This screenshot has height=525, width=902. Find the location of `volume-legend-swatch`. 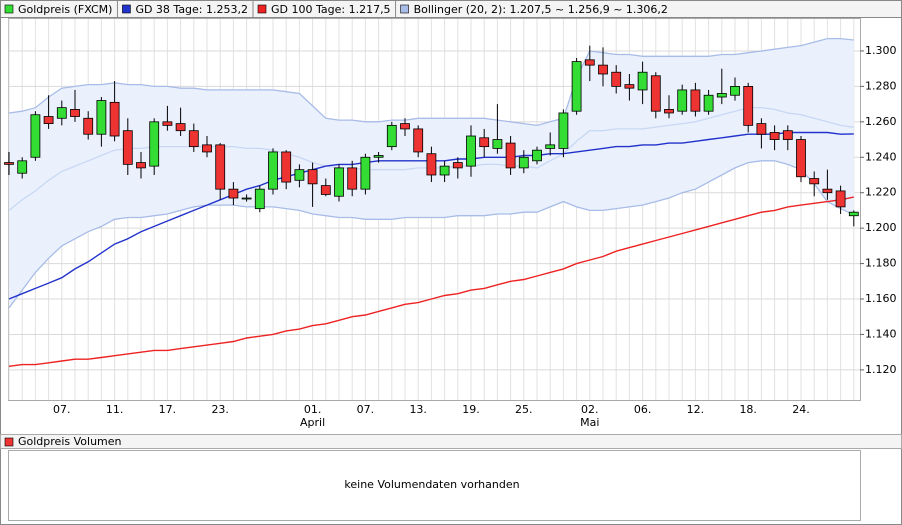

volume-legend-swatch is located at coordinates (9, 442).